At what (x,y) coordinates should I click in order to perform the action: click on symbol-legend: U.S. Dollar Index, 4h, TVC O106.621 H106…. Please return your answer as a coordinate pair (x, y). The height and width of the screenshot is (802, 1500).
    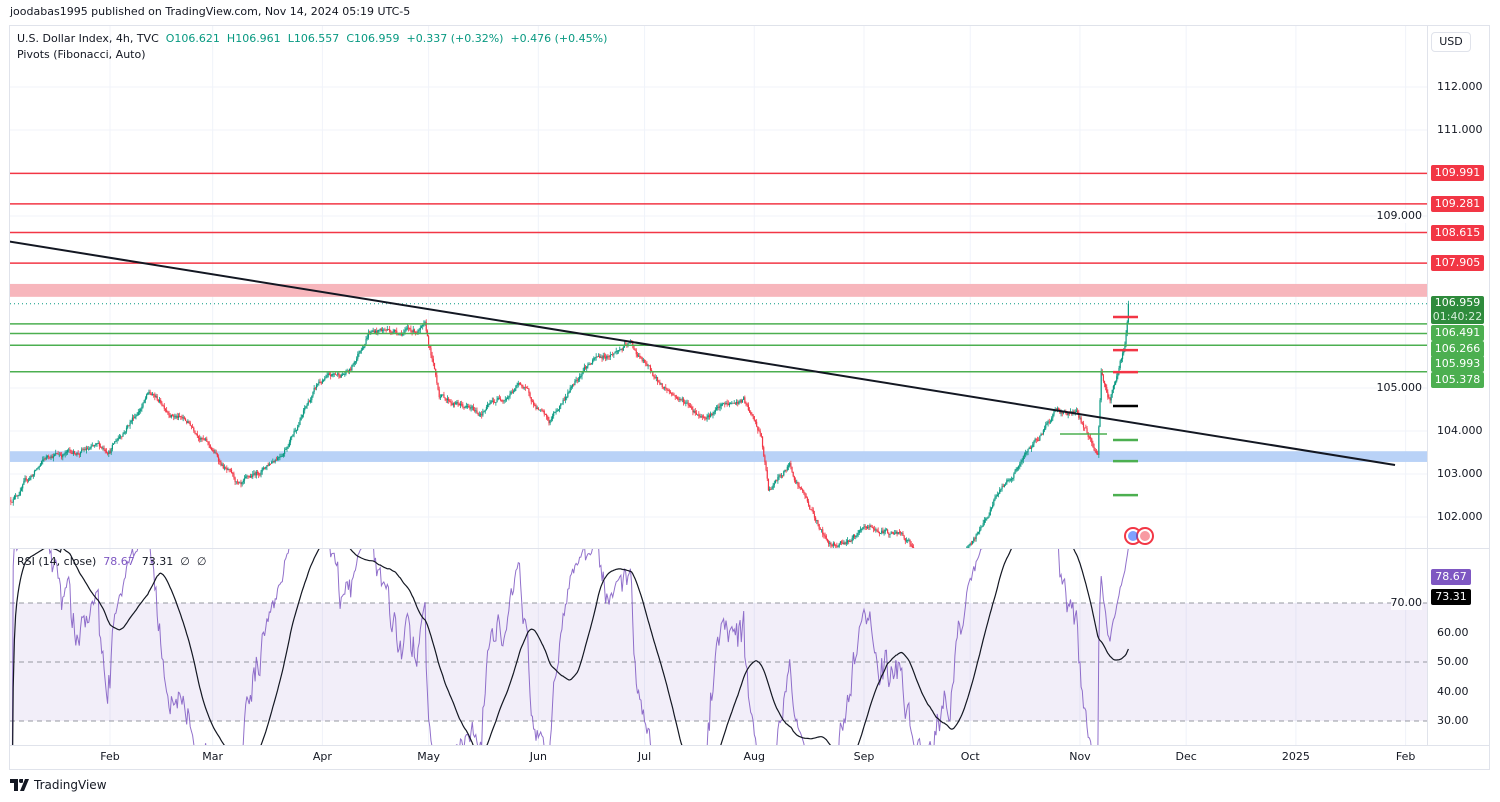
    Looking at the image, I should click on (312, 38).